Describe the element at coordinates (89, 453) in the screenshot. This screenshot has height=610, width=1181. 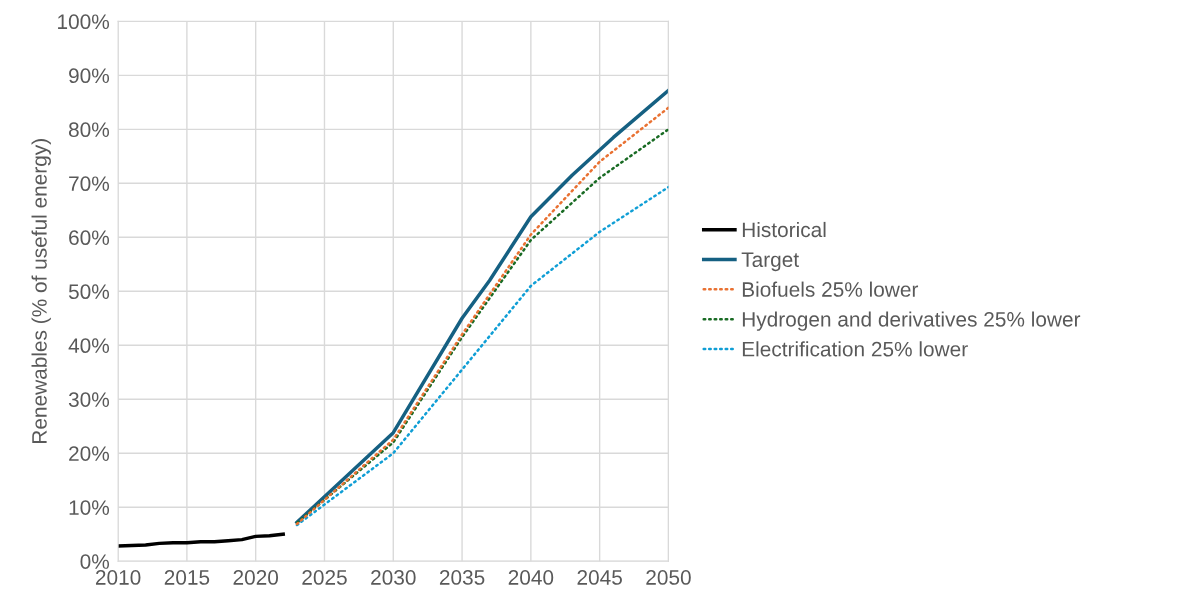
I see `y-tick-label: 20%` at that location.